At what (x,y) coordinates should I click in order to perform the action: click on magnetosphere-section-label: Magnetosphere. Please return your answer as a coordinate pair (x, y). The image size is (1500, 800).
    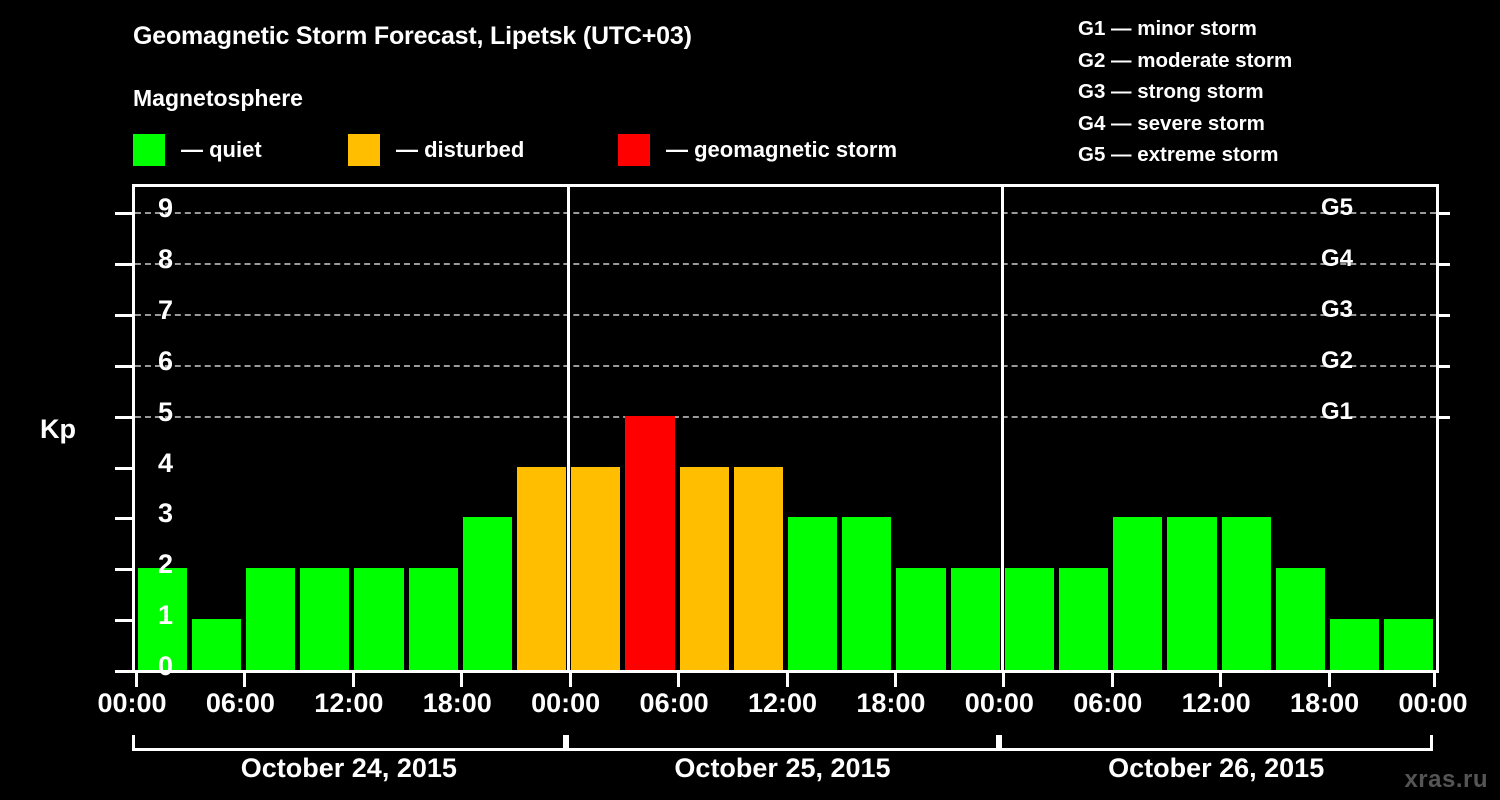
    Looking at the image, I should click on (218, 98).